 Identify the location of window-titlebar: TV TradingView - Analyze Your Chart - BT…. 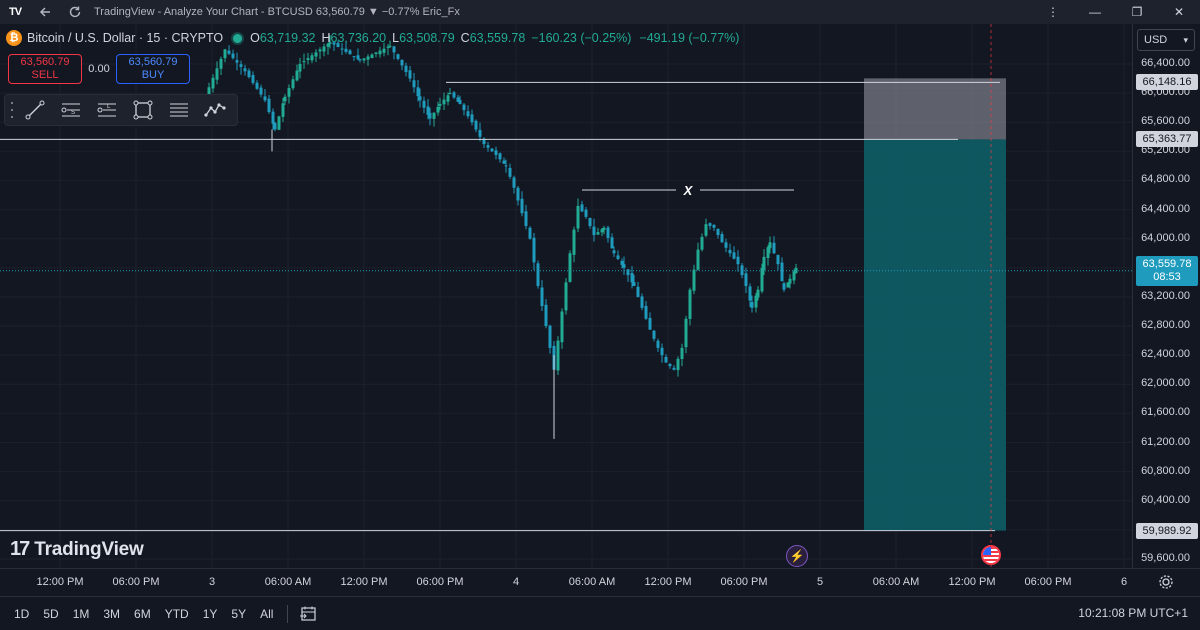
(600, 12).